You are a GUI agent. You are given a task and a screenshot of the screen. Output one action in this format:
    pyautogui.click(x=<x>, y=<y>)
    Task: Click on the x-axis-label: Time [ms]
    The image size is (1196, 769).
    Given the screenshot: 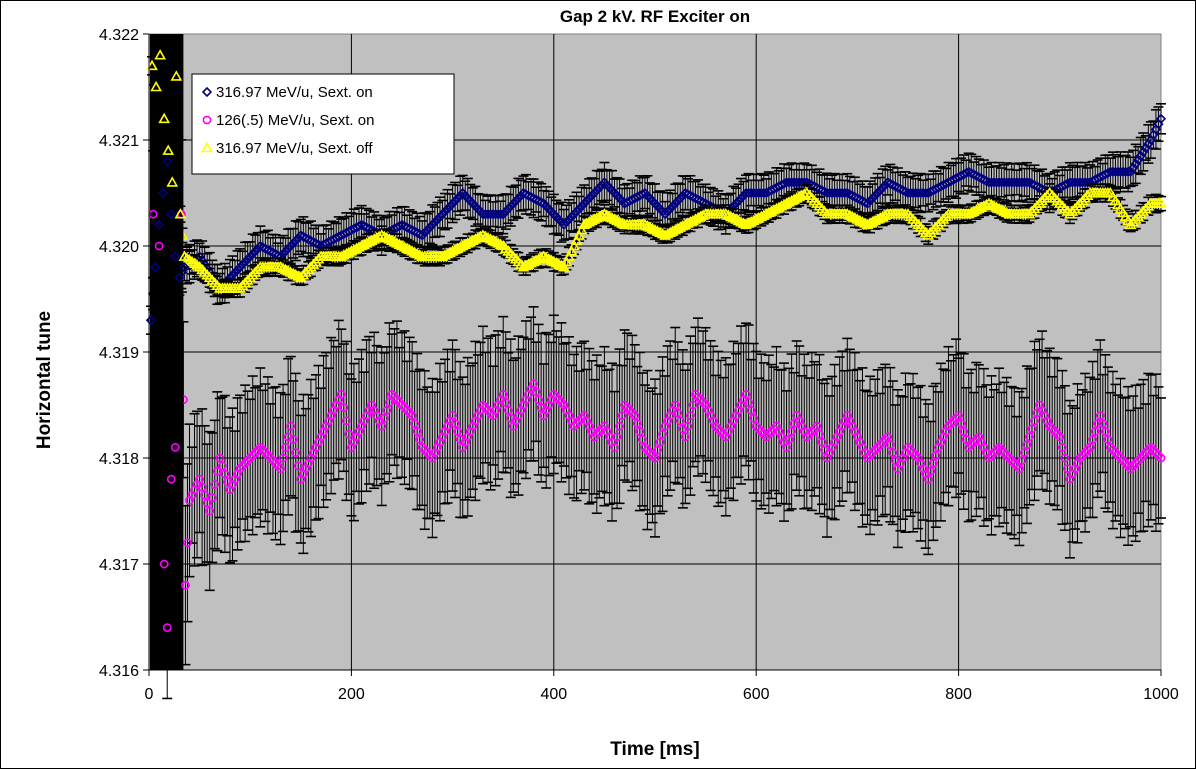 What is the action you would take?
    pyautogui.click(x=654, y=749)
    